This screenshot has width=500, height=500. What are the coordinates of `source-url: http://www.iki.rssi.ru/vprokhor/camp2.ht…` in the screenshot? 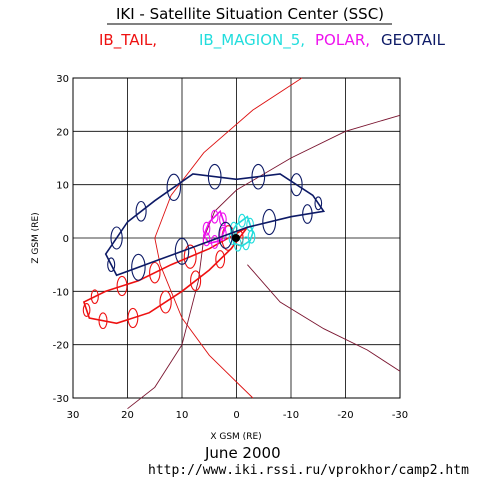 It's located at (308, 470).